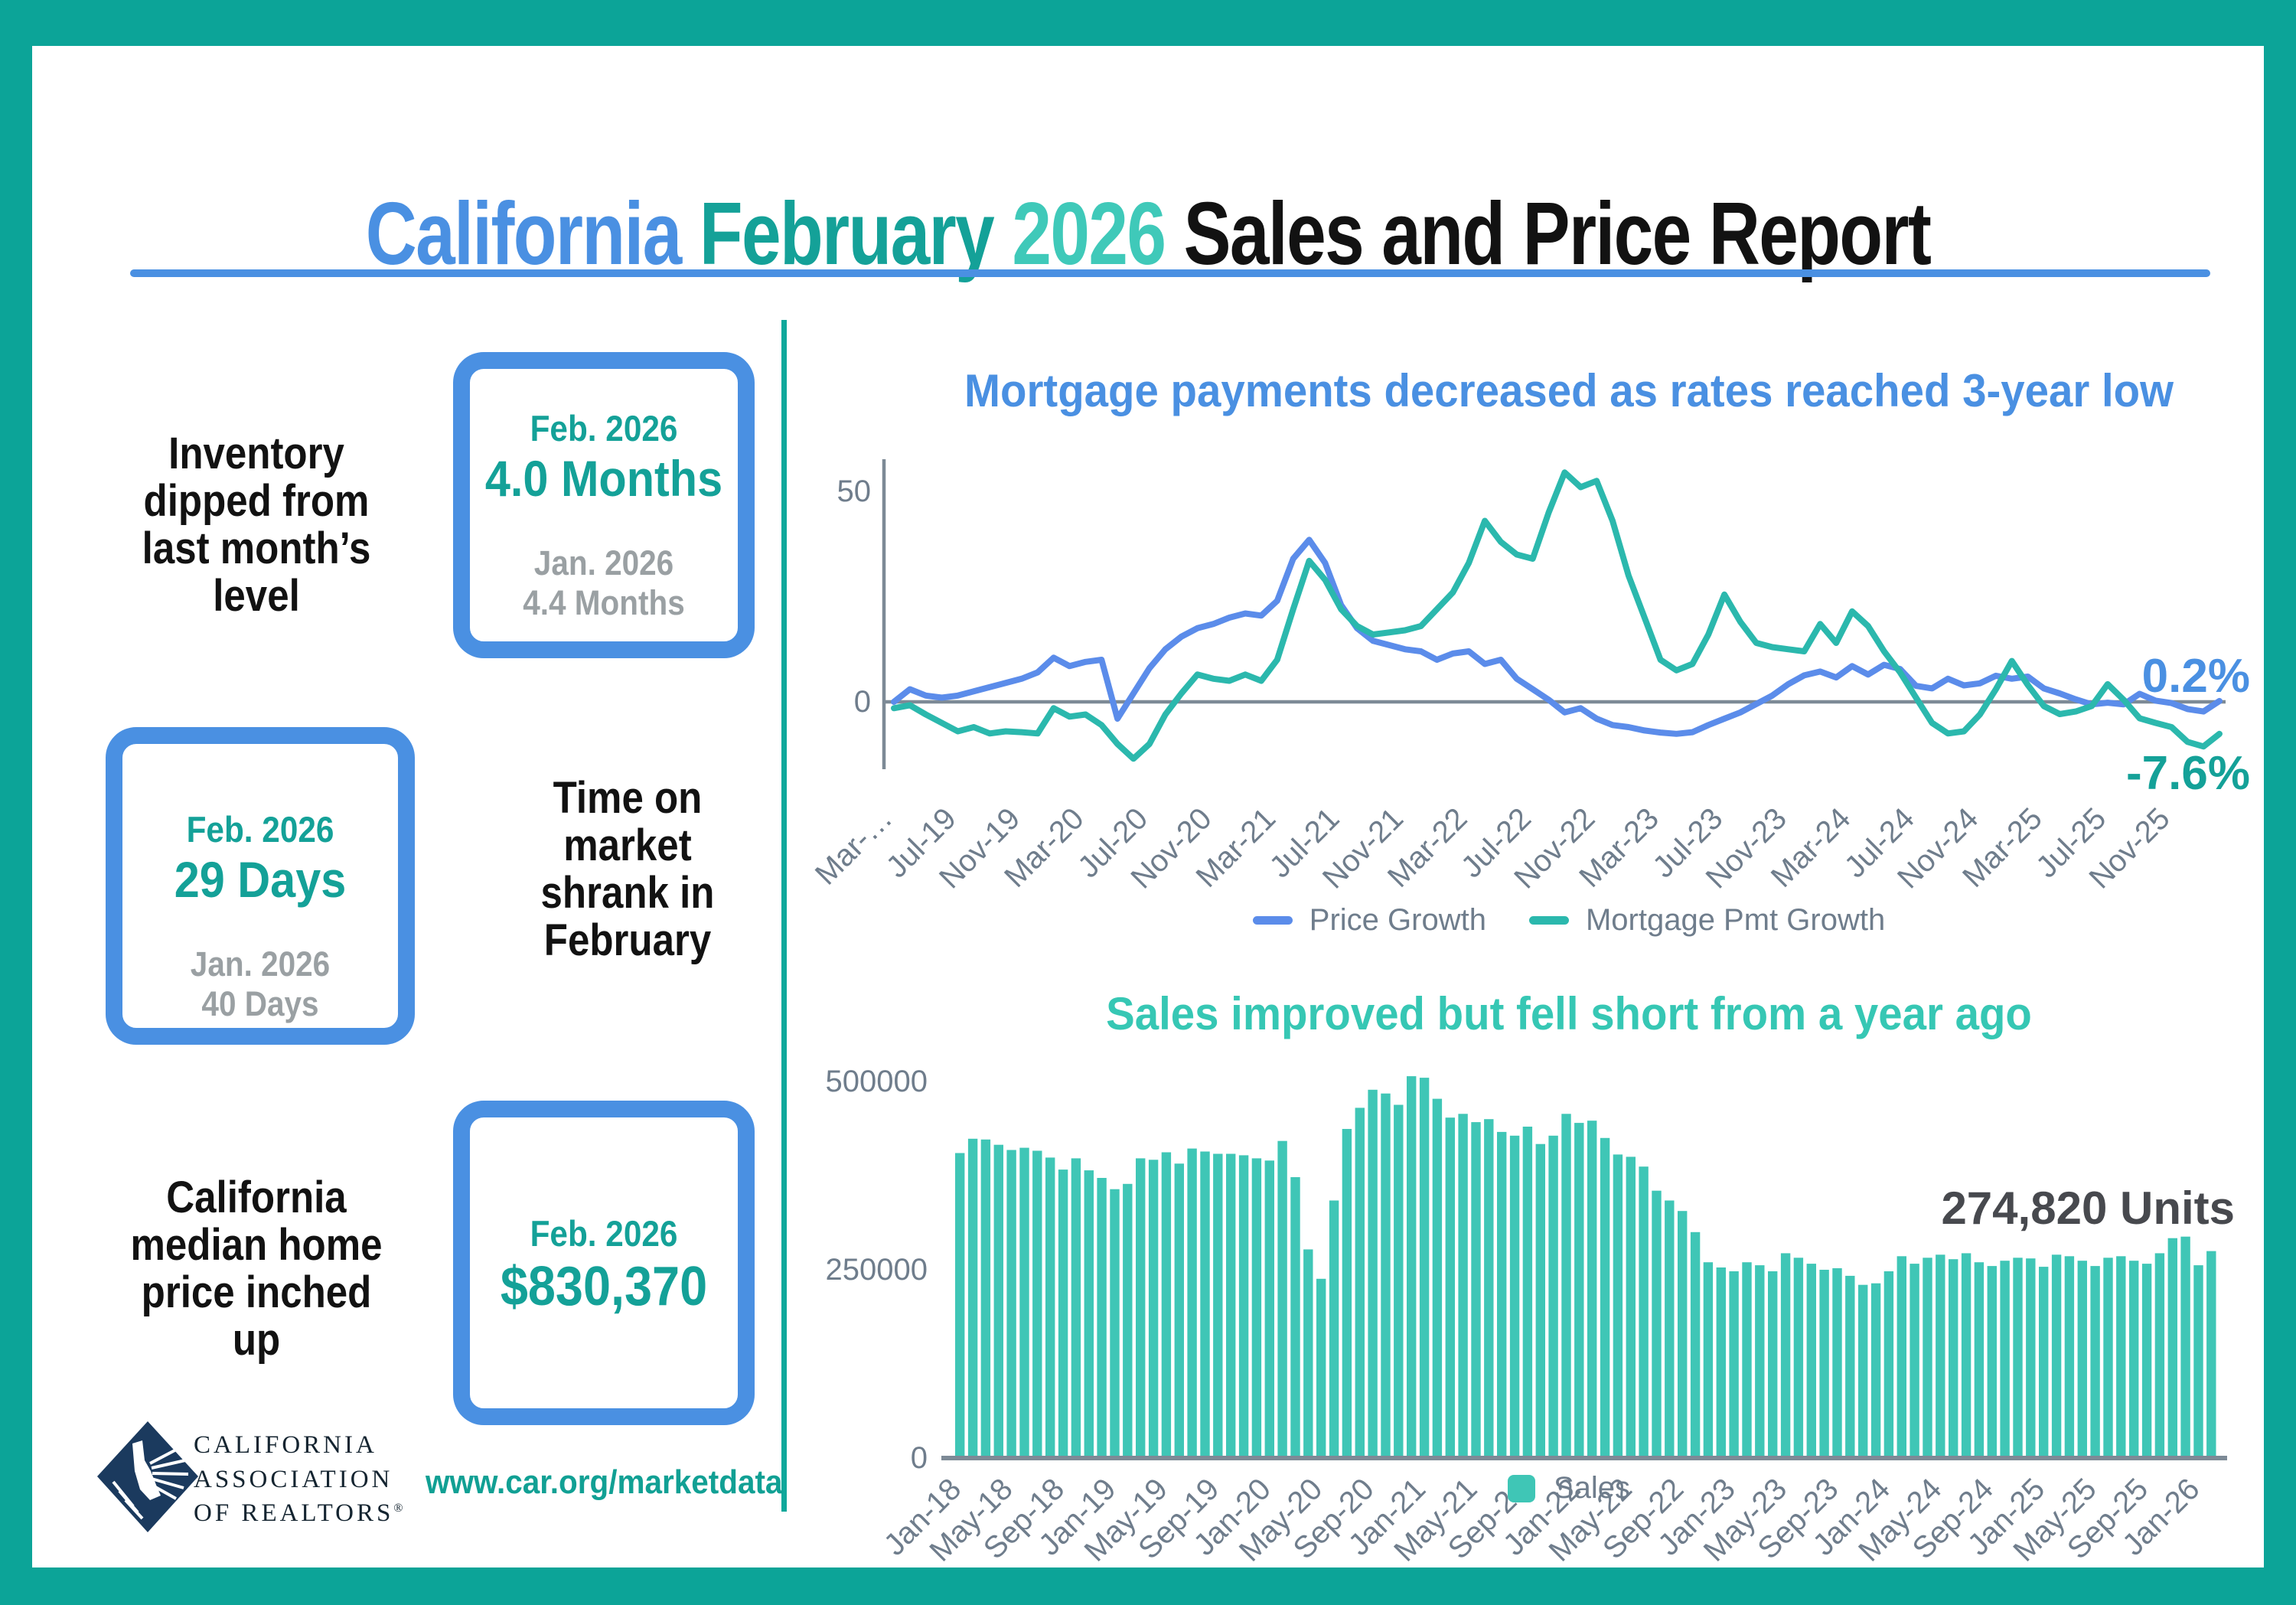 The image size is (2296, 1605). What do you see at coordinates (260, 964) in the screenshot?
I see `tom-previous-period: Jan. 2026` at bounding box center [260, 964].